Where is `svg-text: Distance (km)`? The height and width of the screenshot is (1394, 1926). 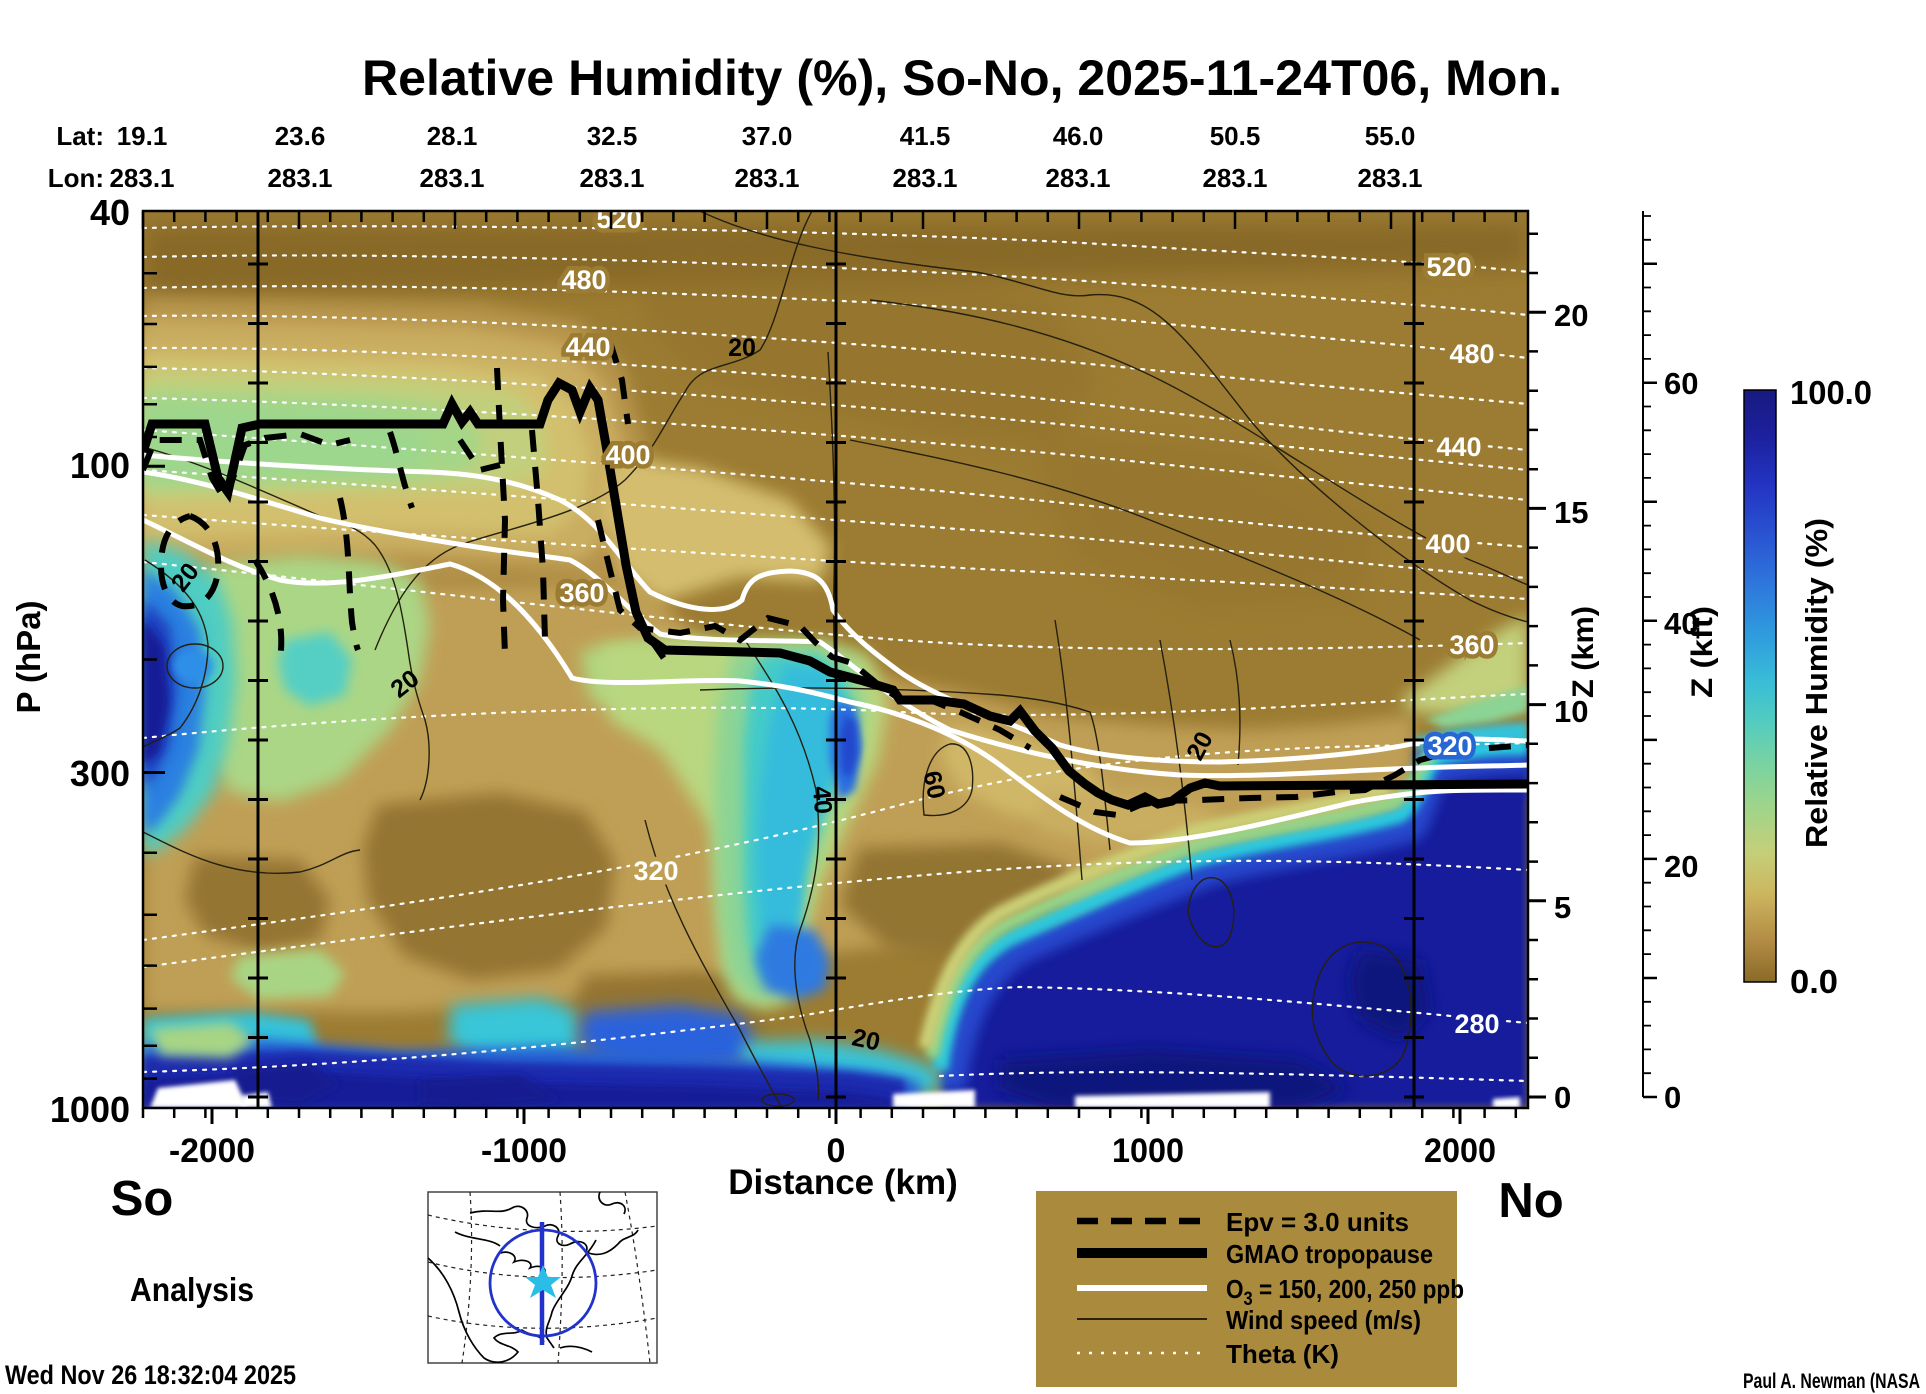 svg-text: Distance (km) is located at coordinates (843, 1182).